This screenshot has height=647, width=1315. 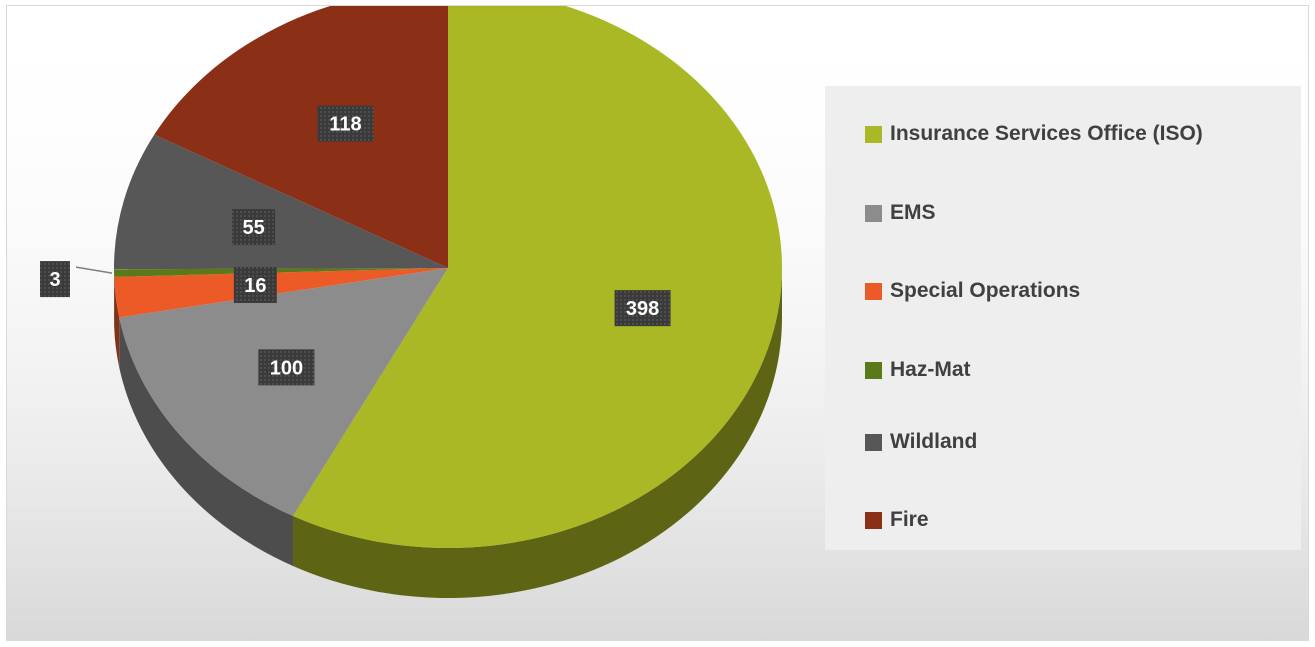 I want to click on data-label-box-special-operations, so click(x=255, y=284).